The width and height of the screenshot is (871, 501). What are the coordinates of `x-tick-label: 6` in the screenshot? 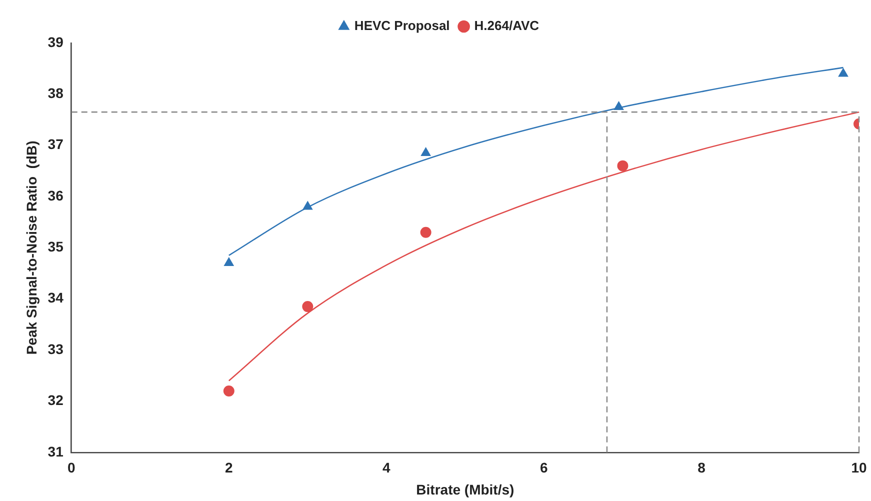 It's located at (544, 468).